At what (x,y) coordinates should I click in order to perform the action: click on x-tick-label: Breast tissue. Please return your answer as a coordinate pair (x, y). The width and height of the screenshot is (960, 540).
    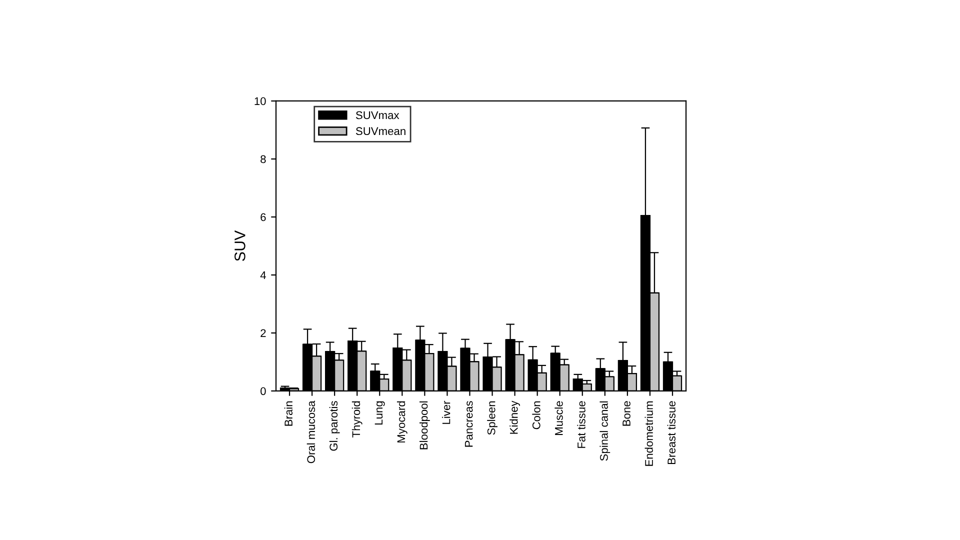
    Looking at the image, I should click on (671, 432).